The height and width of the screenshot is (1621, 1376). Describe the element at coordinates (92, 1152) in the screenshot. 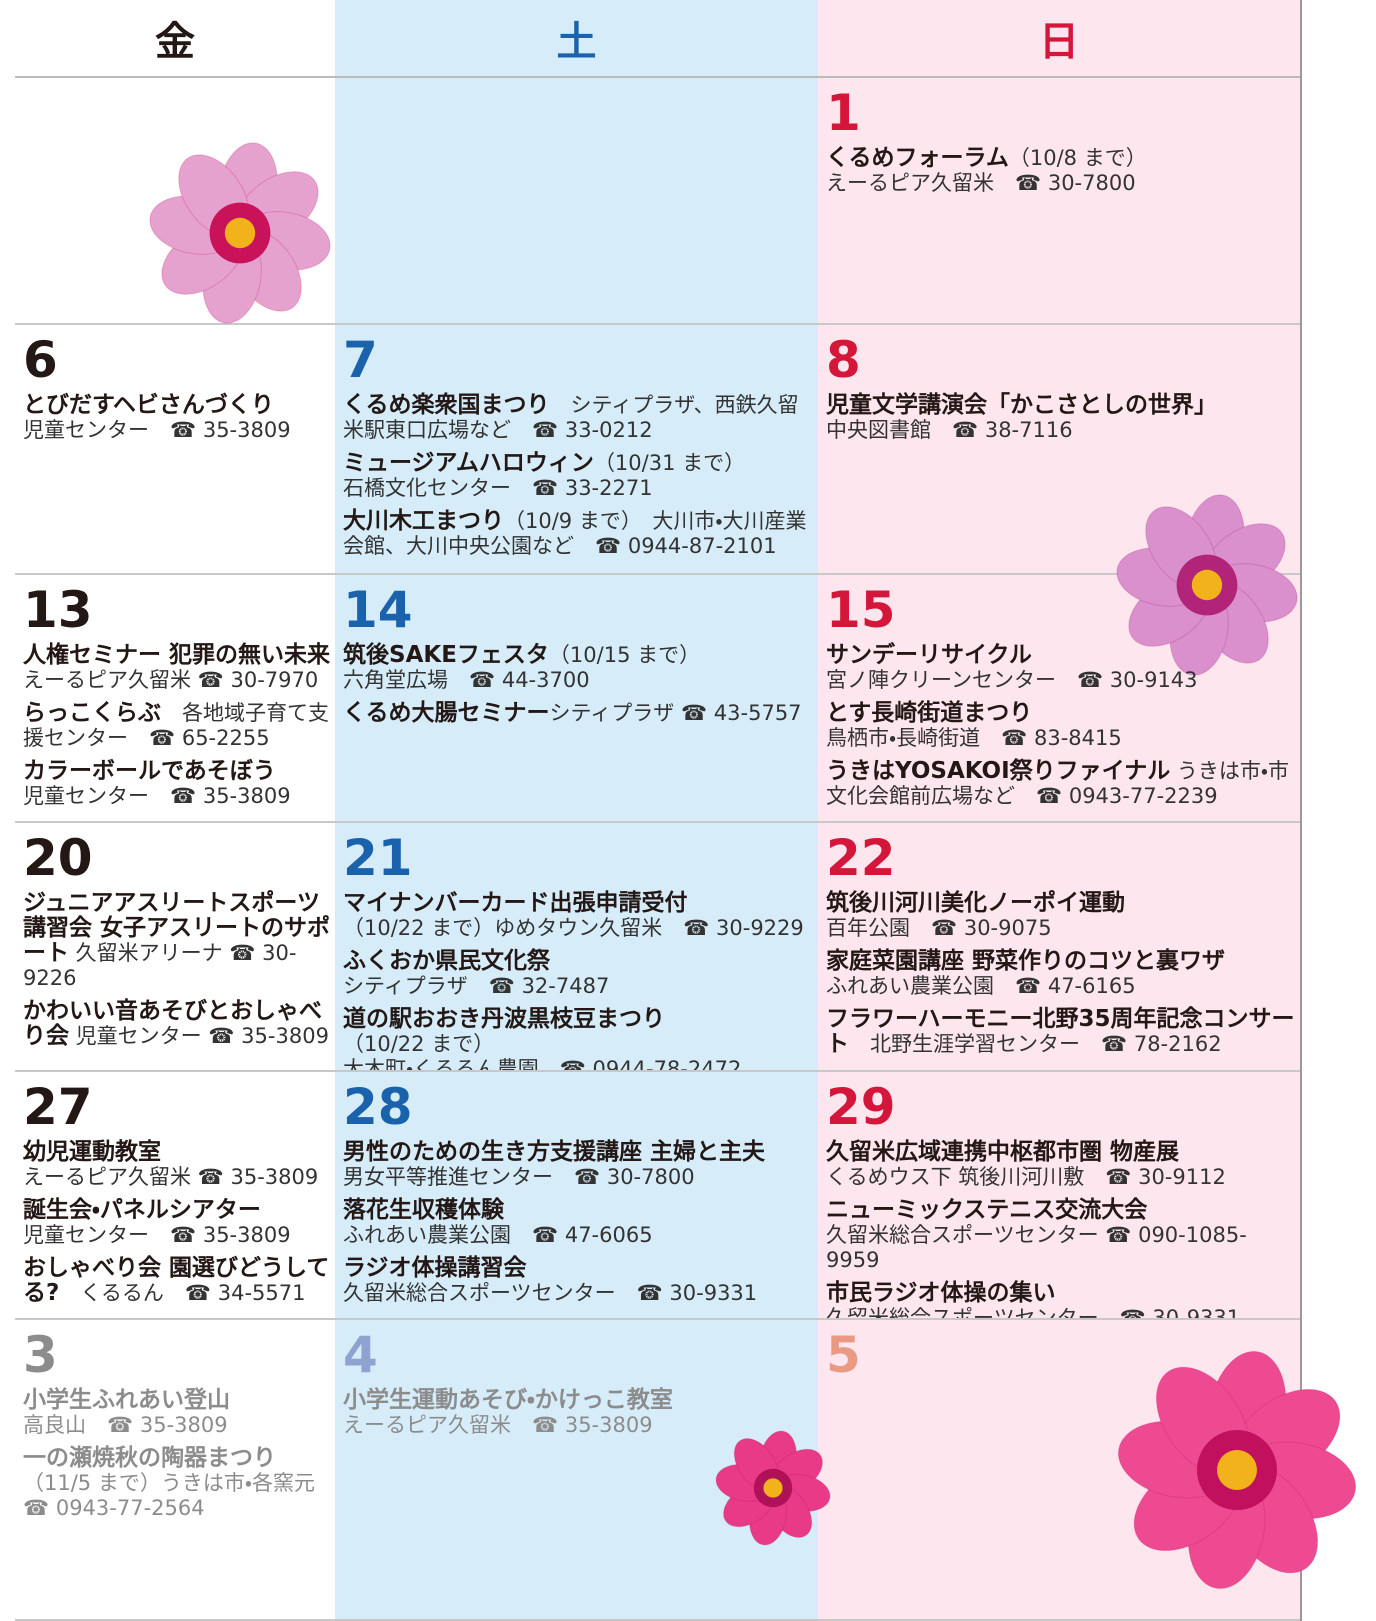

I see `event-title: 幼児運動教室` at that location.